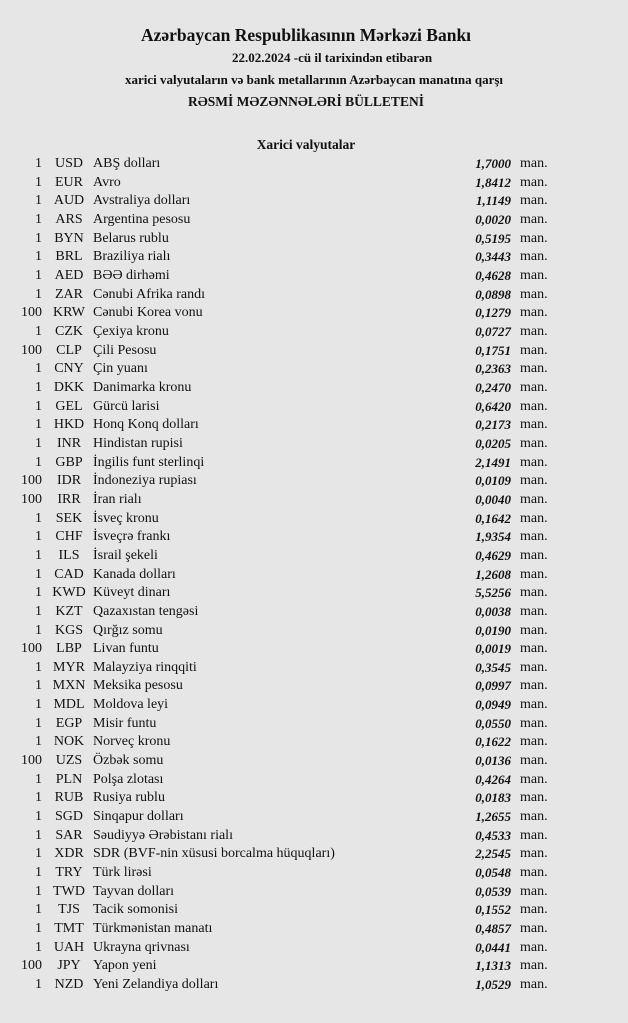 The image size is (628, 1023). Describe the element at coordinates (132, 593) in the screenshot. I see `rate-name: Küveyt dinarı` at that location.